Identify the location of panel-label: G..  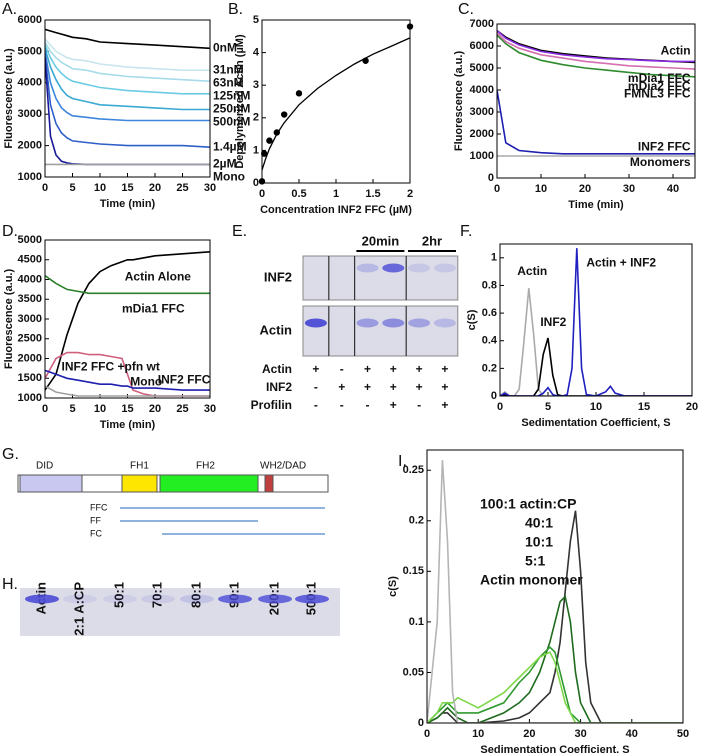
(10, 454).